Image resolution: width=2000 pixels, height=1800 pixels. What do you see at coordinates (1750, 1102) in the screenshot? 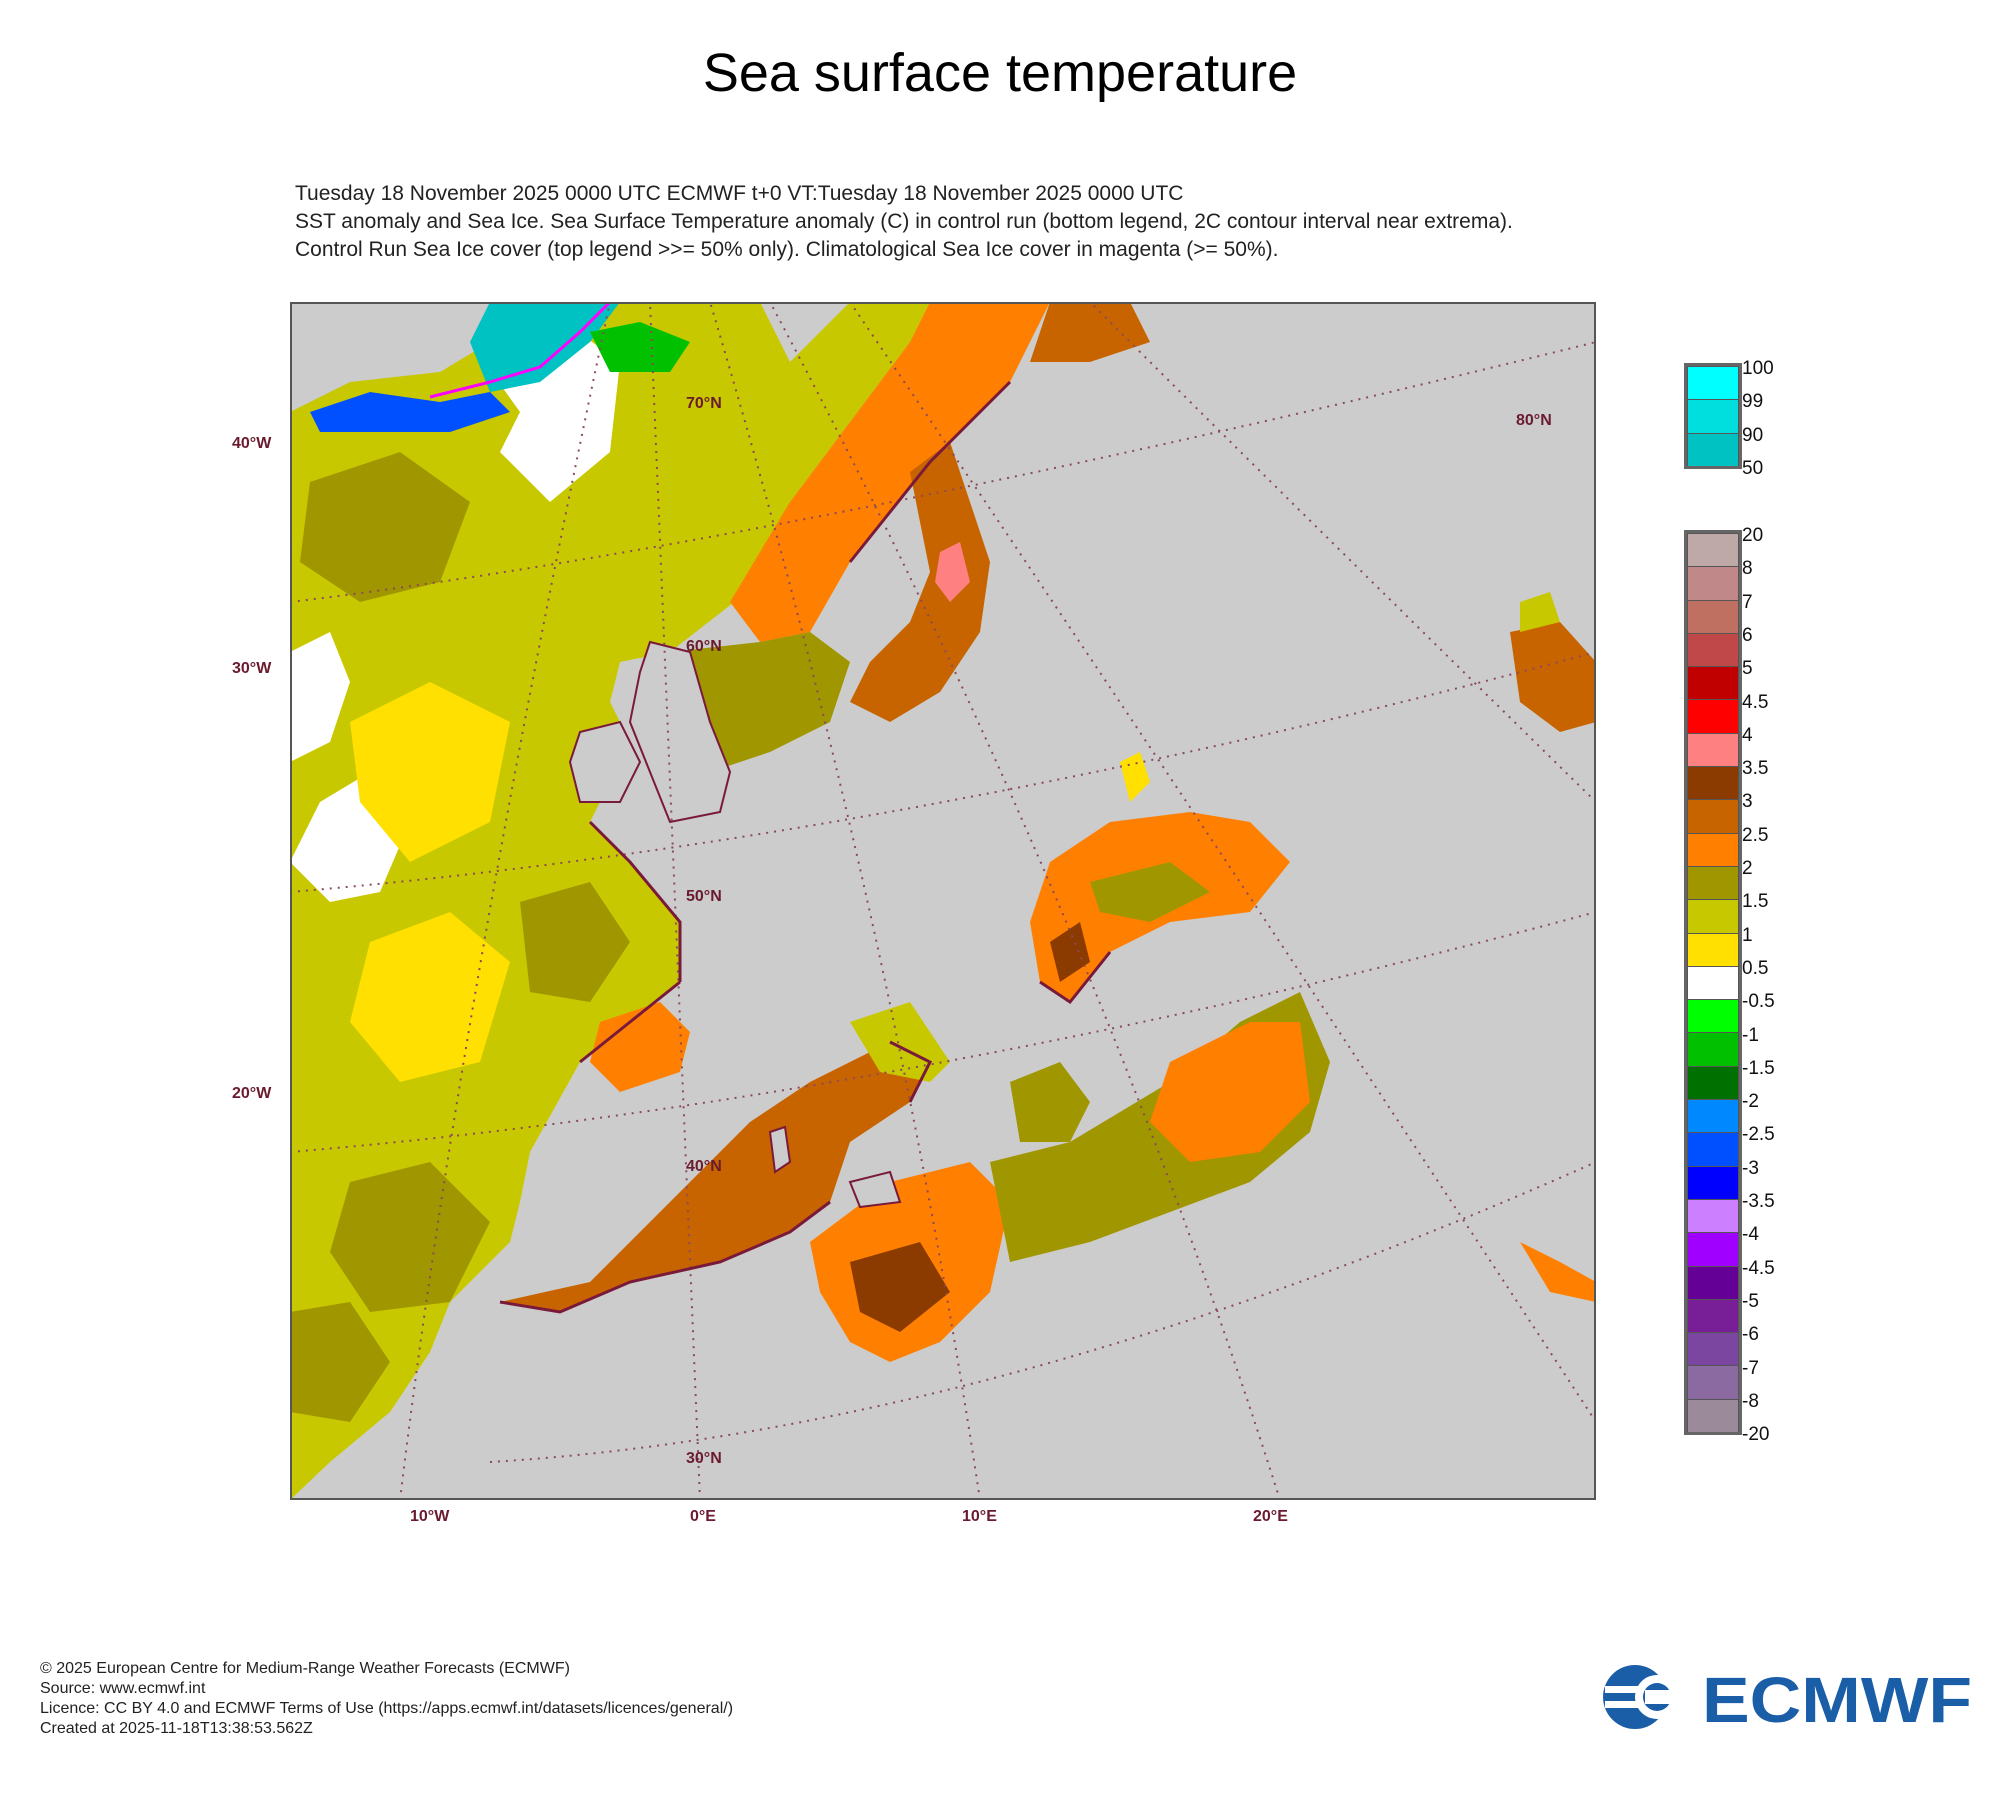
I see `sst-legend-label-17: -2` at bounding box center [1750, 1102].